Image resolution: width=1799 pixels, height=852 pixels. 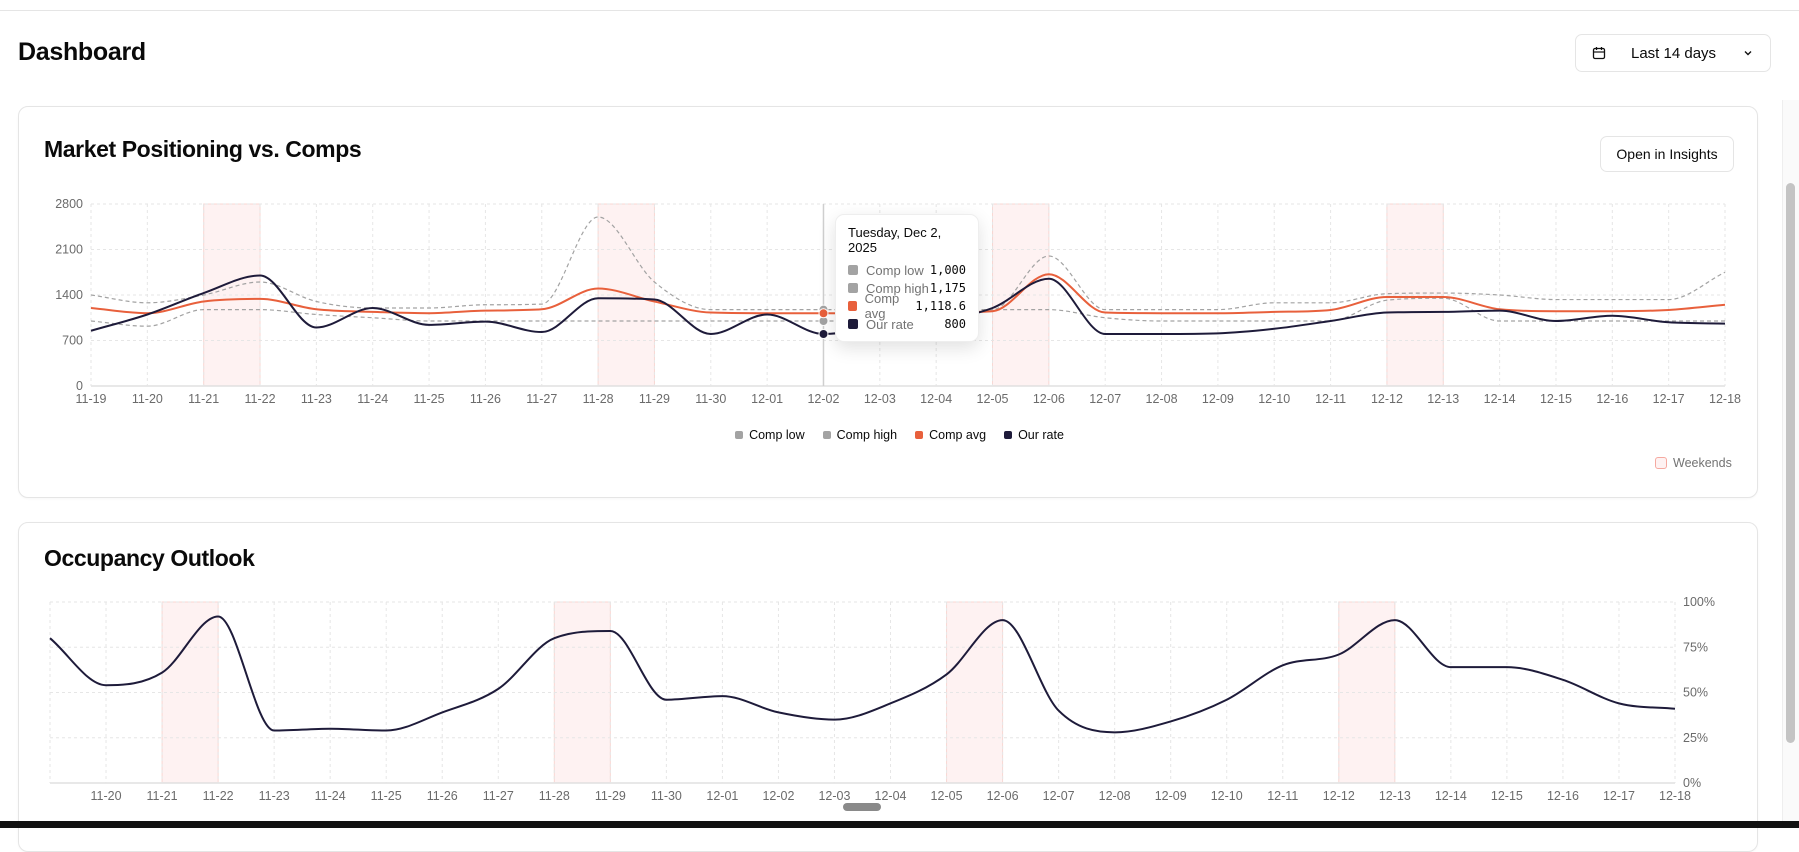 I want to click on legend-label: Comp high, so click(x=867, y=435).